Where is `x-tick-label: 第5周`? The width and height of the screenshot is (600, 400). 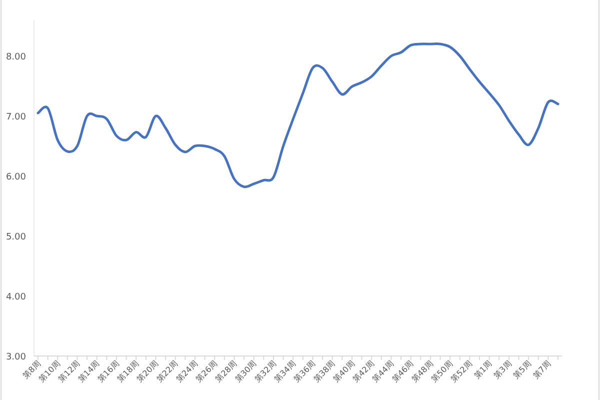
x-tick-label: 第5周 is located at coordinates (522, 369).